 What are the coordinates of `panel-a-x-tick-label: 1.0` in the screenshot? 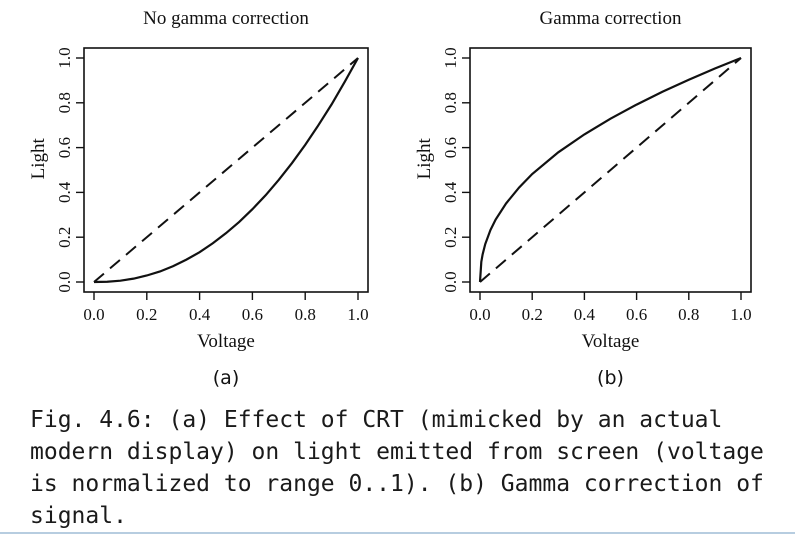 It's located at (357, 314).